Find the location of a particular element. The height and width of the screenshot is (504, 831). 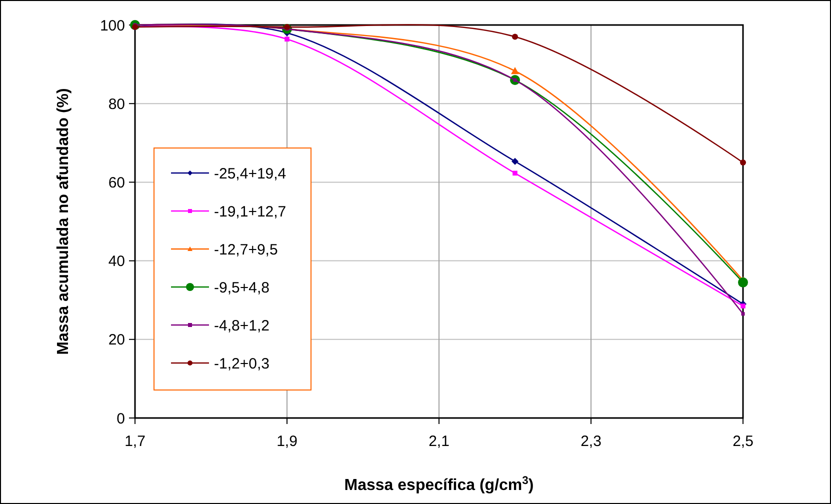

legend-label: -4,8+1,2 is located at coordinates (242, 325).